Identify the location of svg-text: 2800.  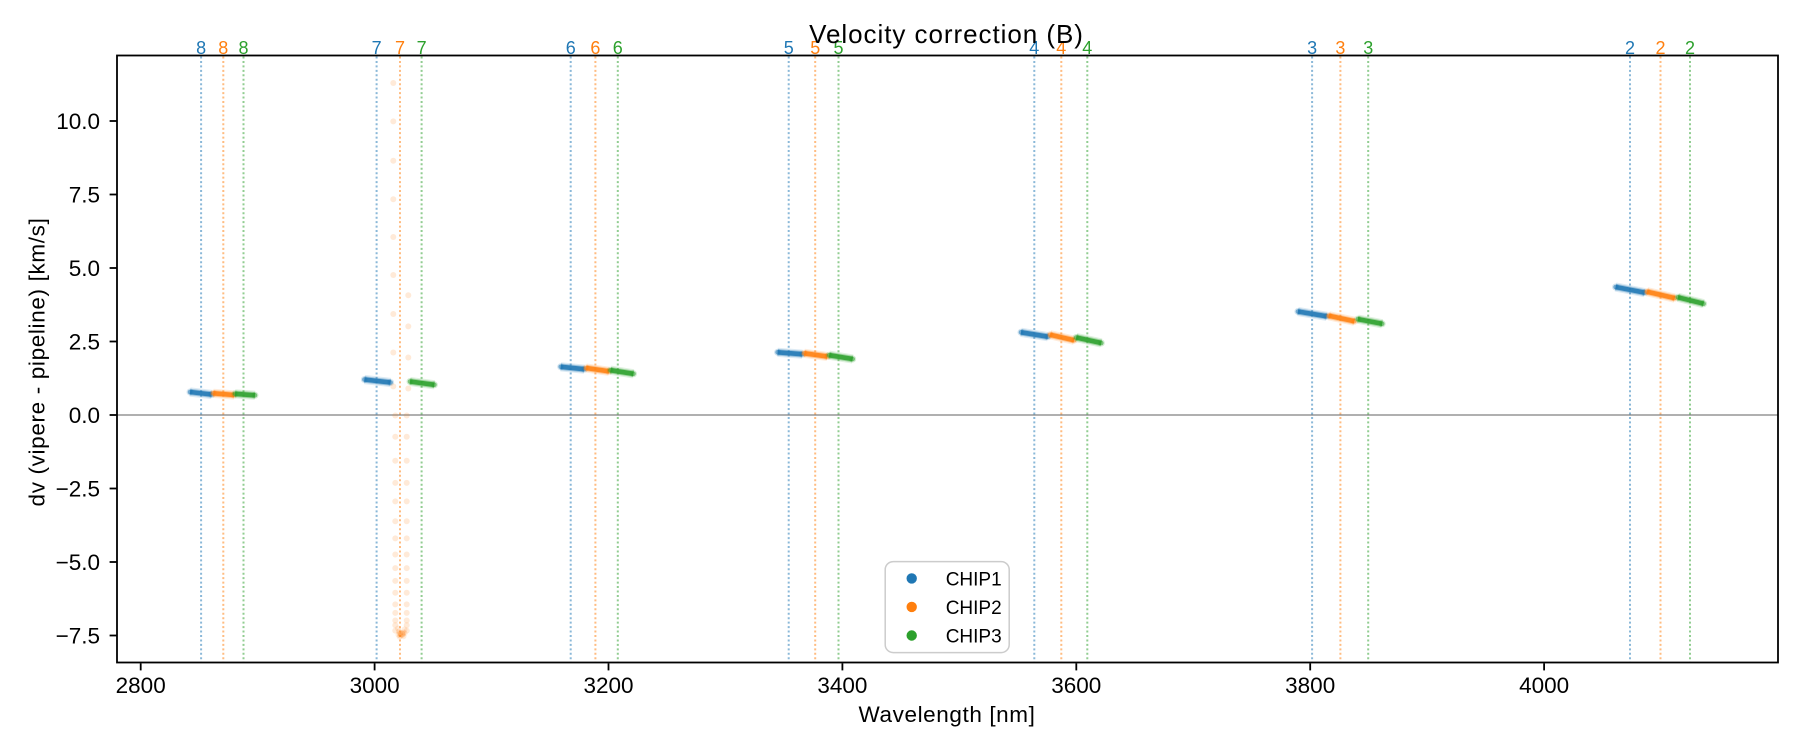
(141, 685).